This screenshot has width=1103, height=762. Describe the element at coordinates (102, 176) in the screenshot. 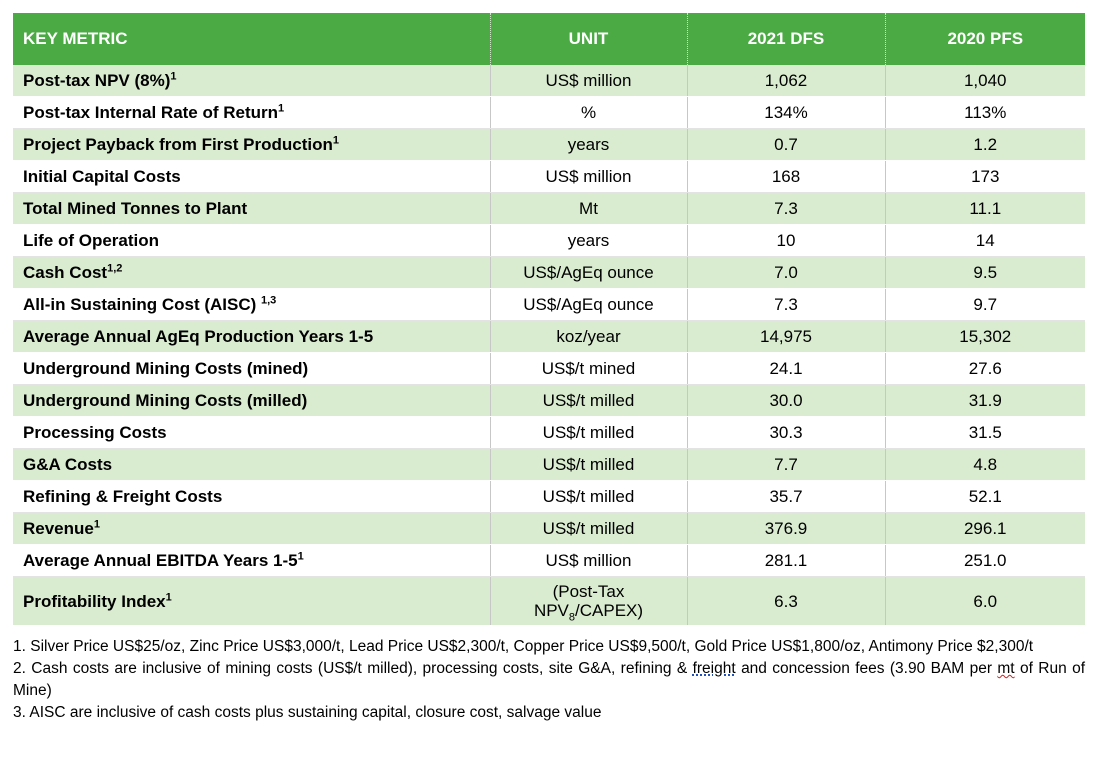

I see `metric-label: Initial Capital Costs` at that location.